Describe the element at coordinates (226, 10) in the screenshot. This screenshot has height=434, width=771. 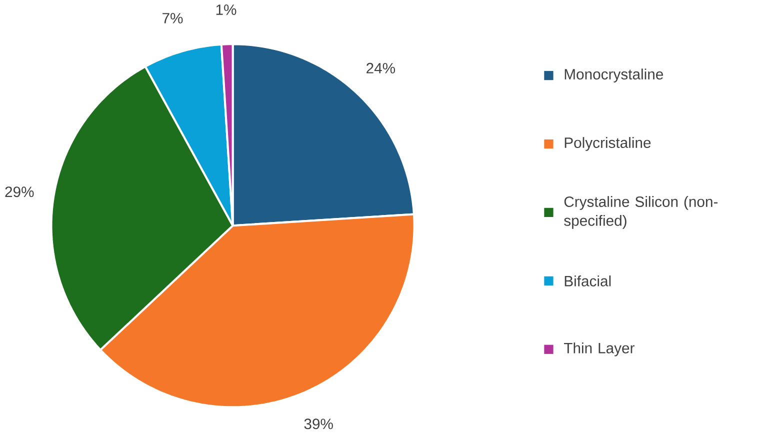
I see `data-label: 1%` at that location.